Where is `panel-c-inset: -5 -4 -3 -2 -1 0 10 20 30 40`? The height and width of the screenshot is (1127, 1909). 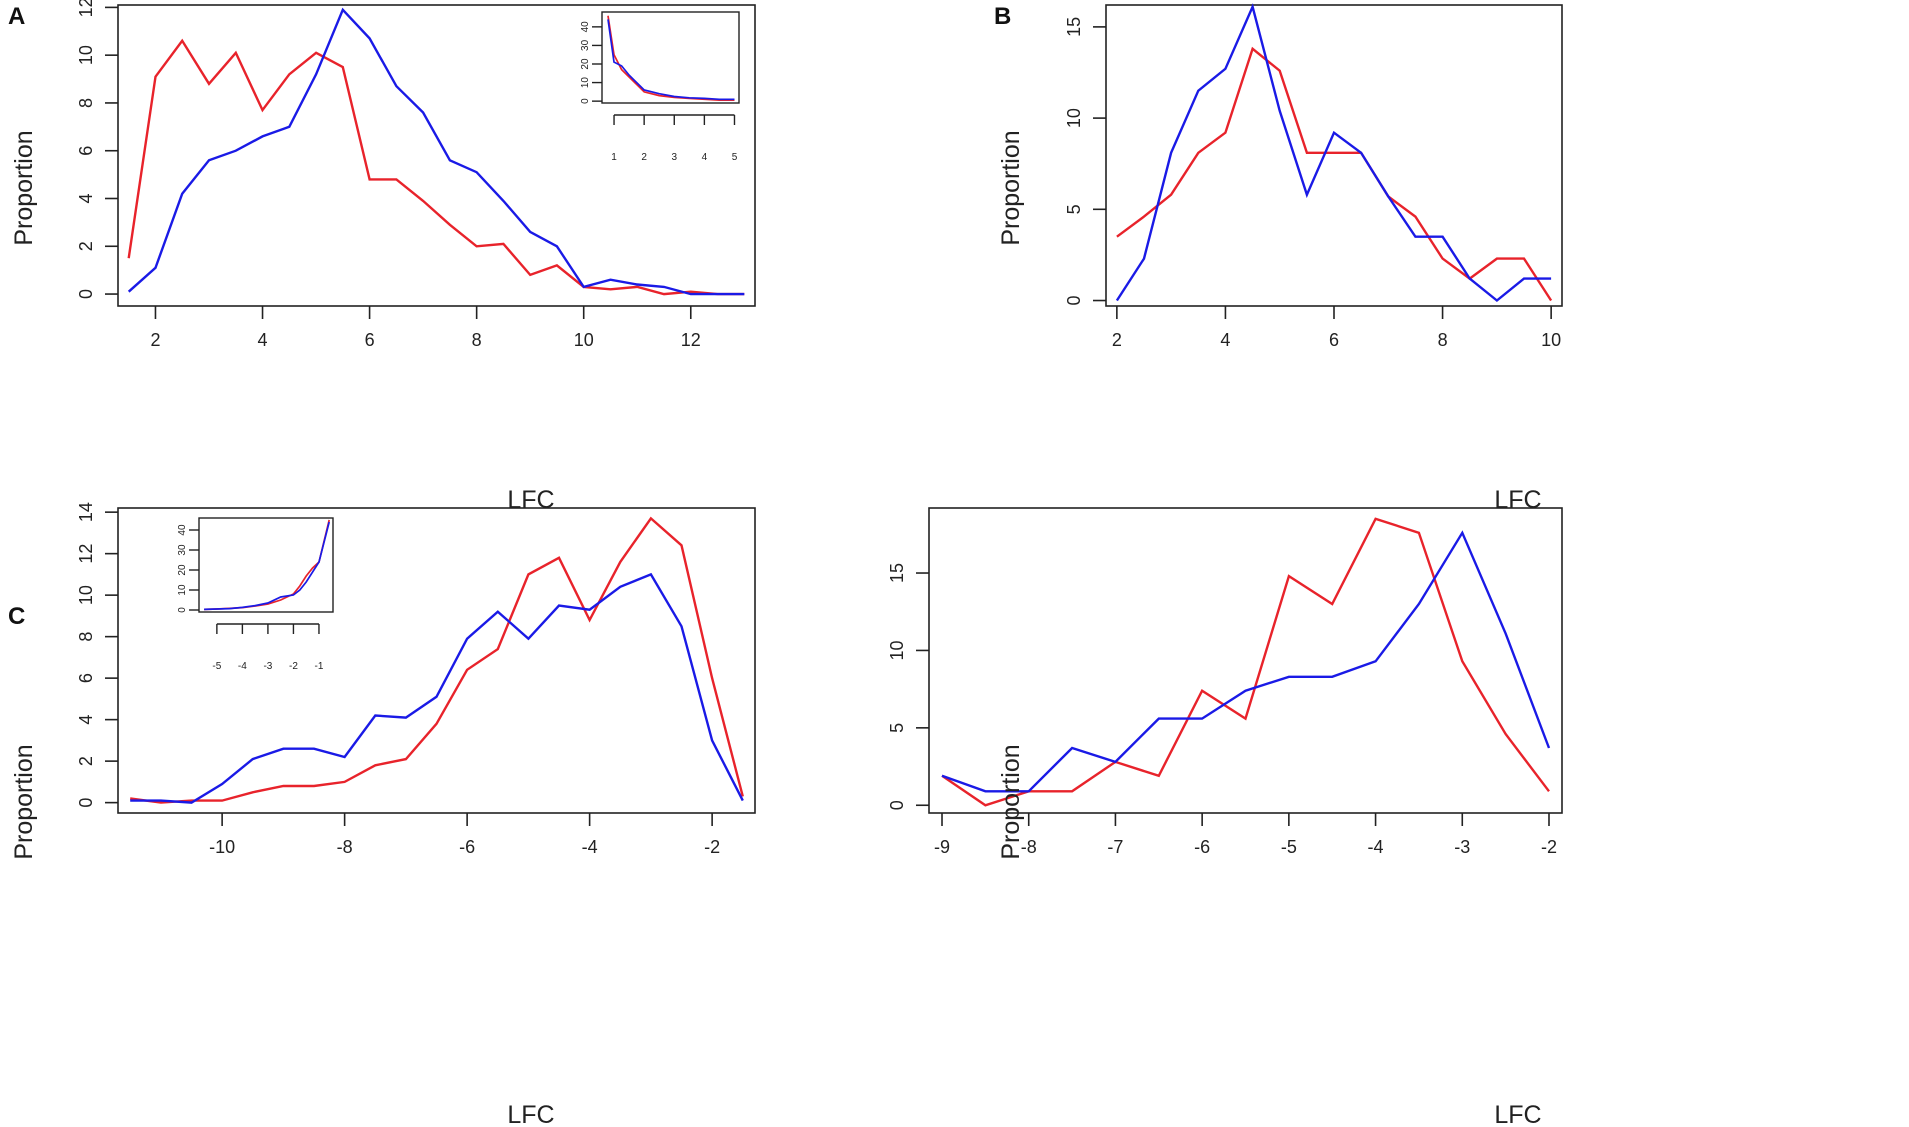 panel-c-inset: -5 -4 -3 -2 -1 0 10 20 30 40 is located at coordinates (255, 594).